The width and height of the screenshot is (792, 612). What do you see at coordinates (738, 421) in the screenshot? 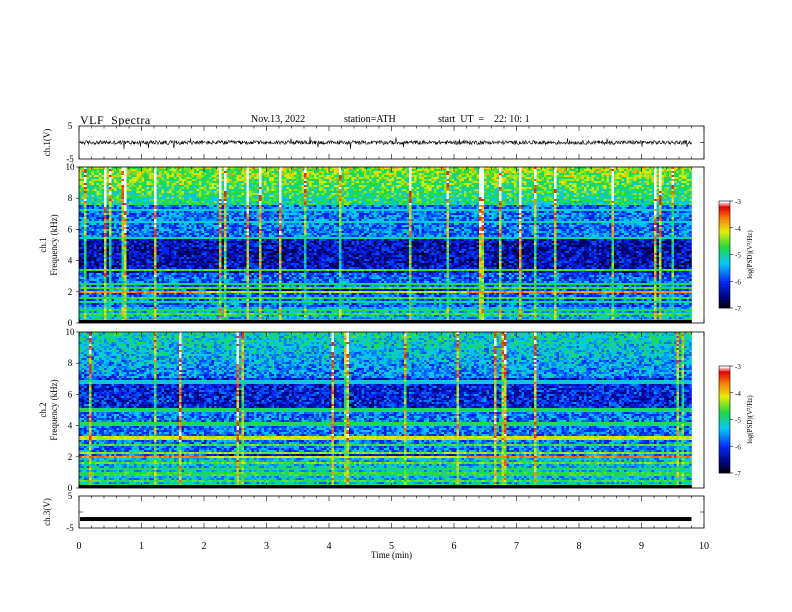
I see `ch2-spectrogram-colorbar-tick-label: -5` at bounding box center [738, 421].